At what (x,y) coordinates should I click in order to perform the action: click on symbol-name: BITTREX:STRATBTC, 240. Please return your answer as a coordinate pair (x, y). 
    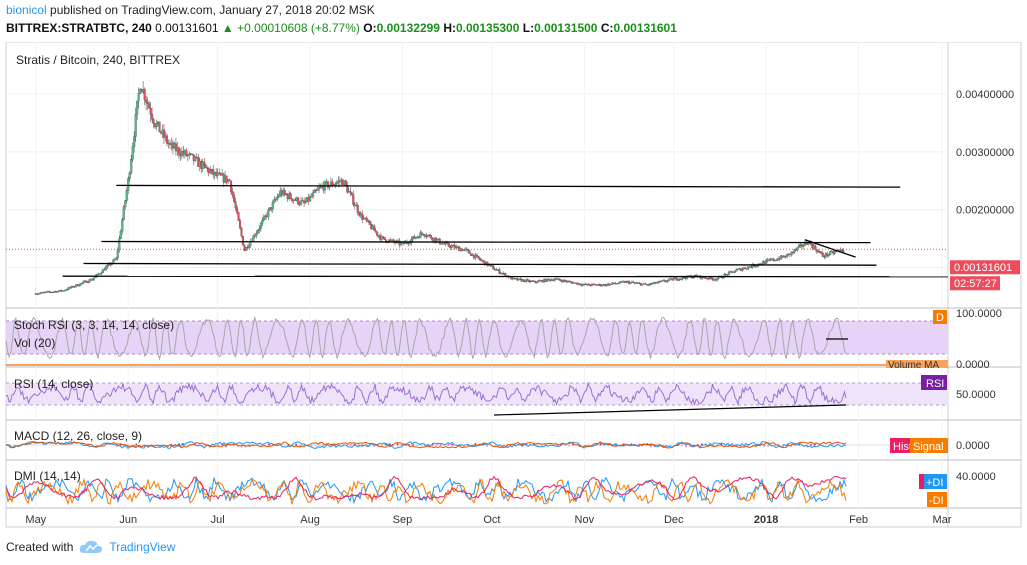
    Looking at the image, I should click on (79, 28).